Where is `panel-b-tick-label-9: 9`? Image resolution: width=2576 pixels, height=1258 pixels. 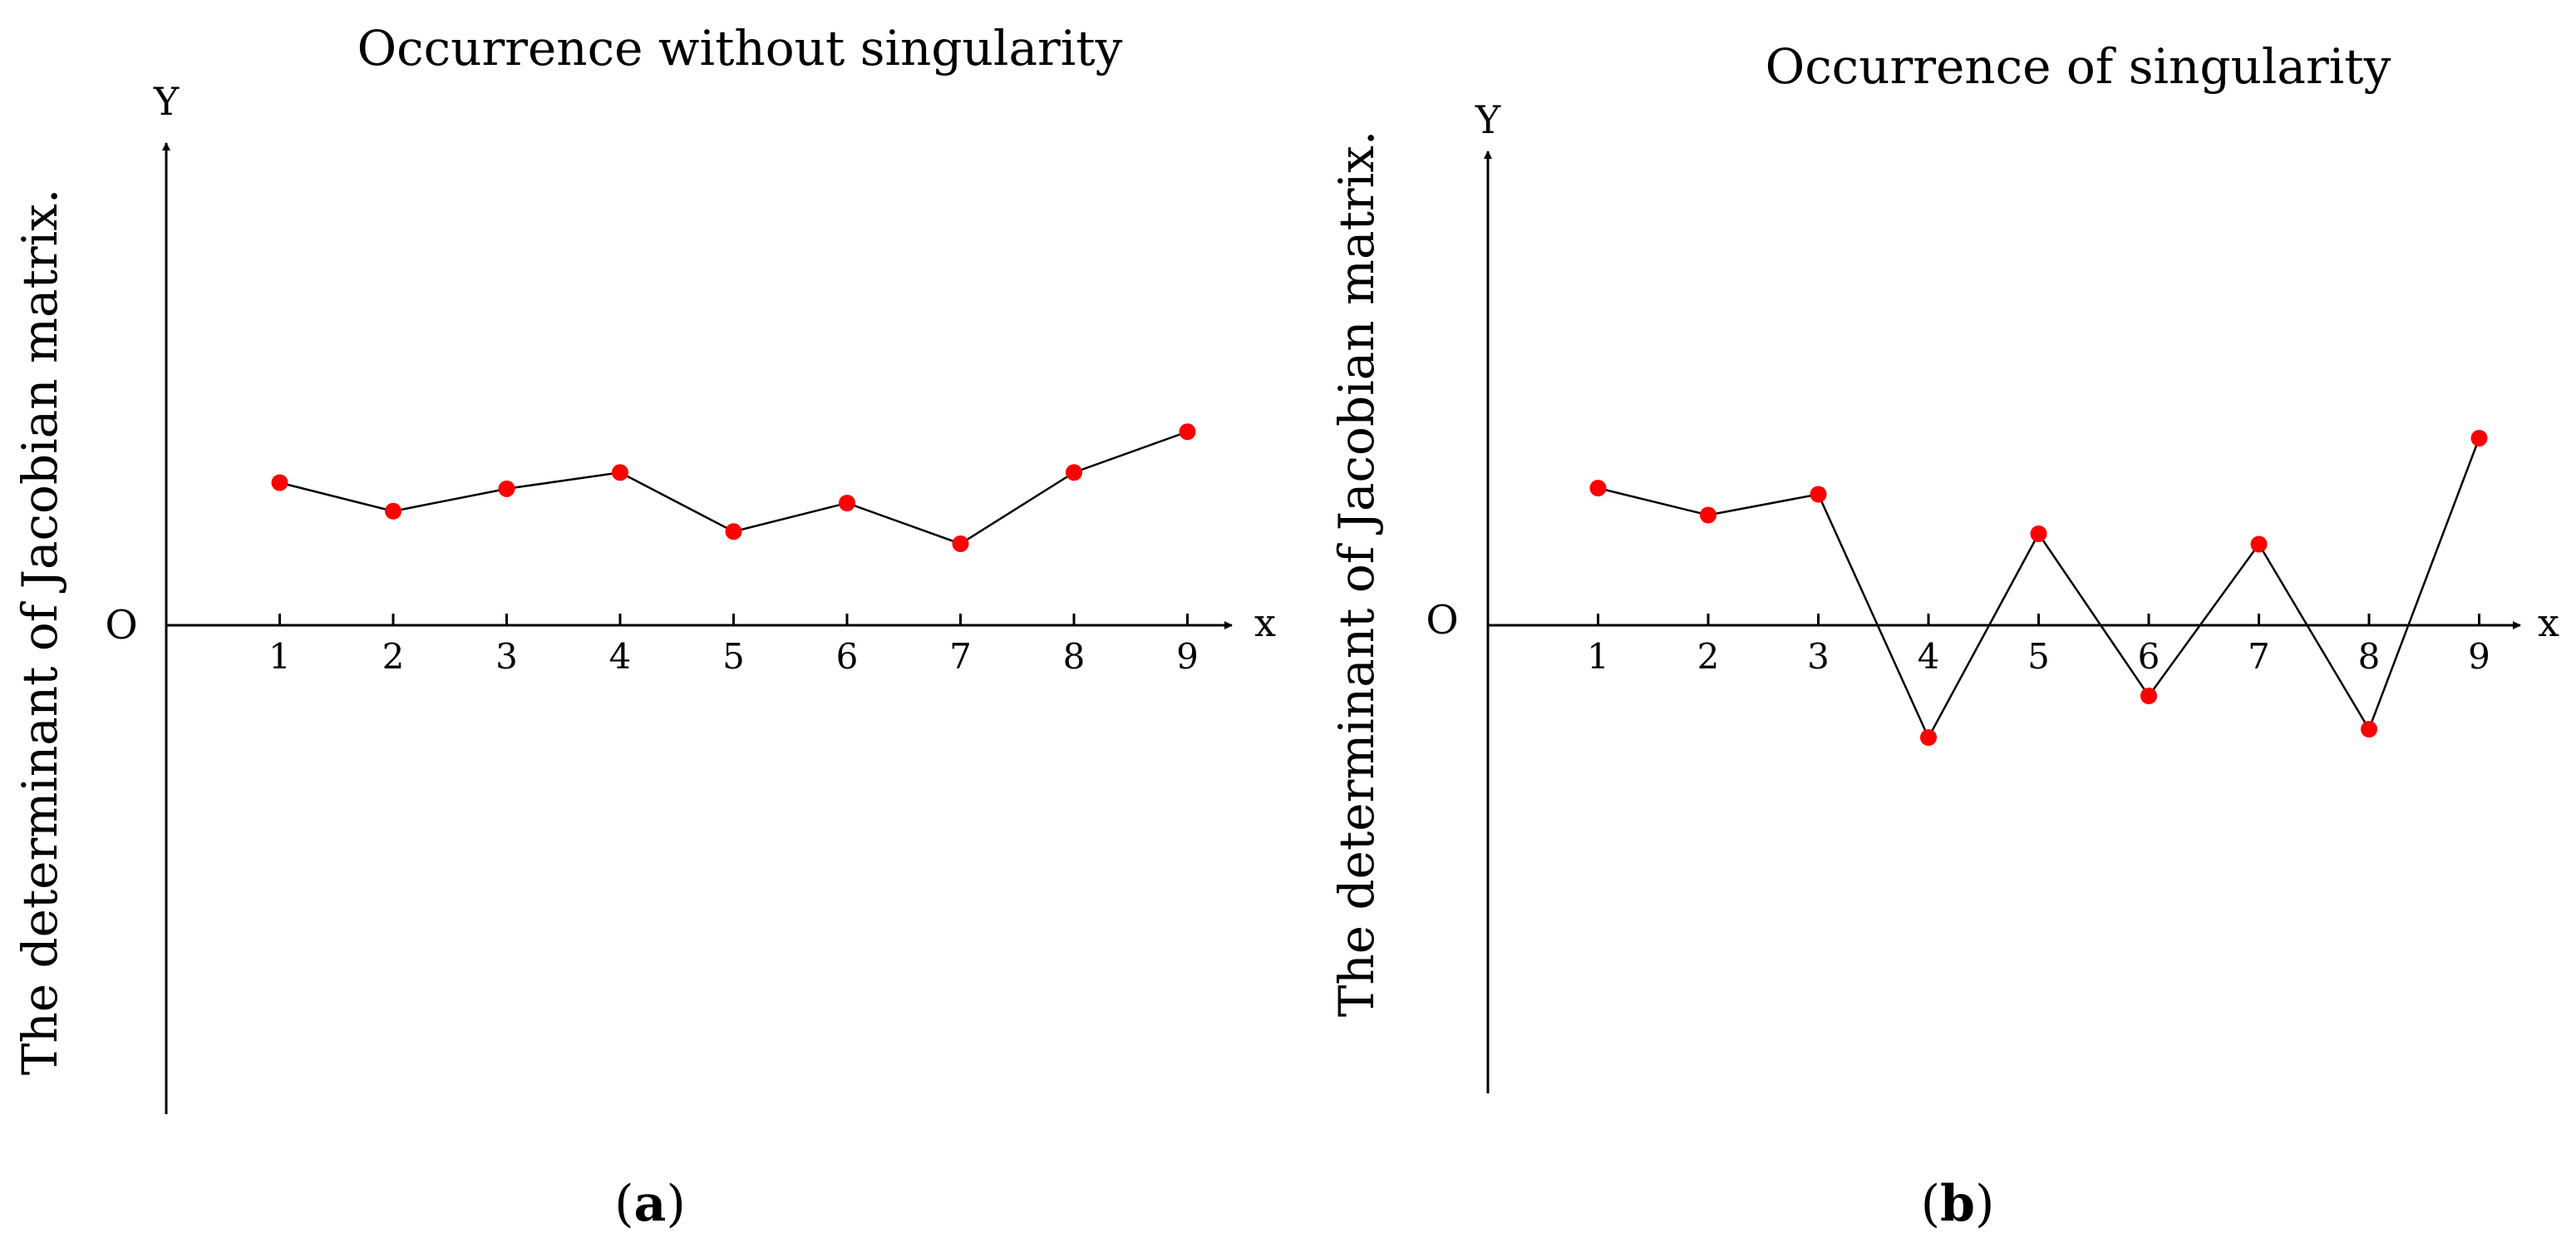
panel-b-tick-label-9: 9 is located at coordinates (2479, 656).